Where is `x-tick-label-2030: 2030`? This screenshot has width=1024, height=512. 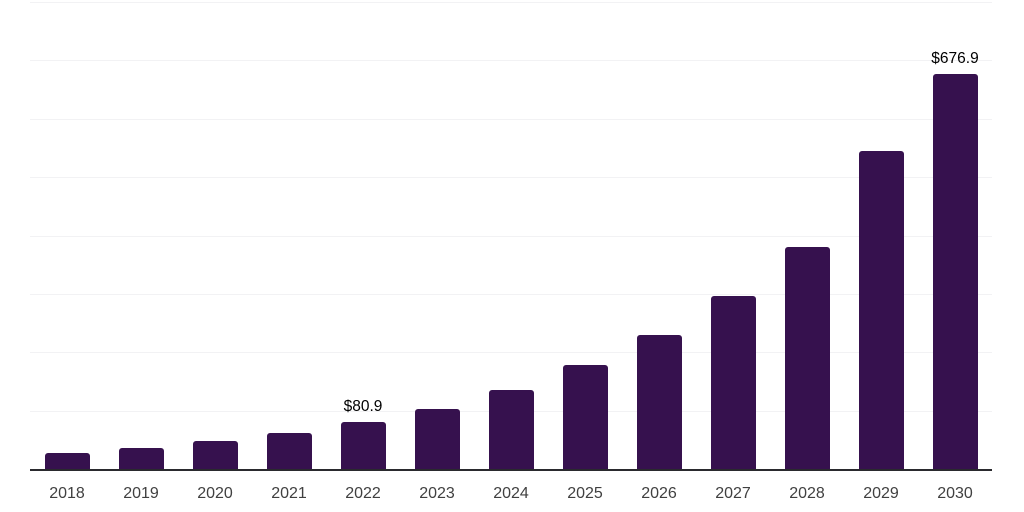
x-tick-label-2030: 2030 is located at coordinates (955, 493).